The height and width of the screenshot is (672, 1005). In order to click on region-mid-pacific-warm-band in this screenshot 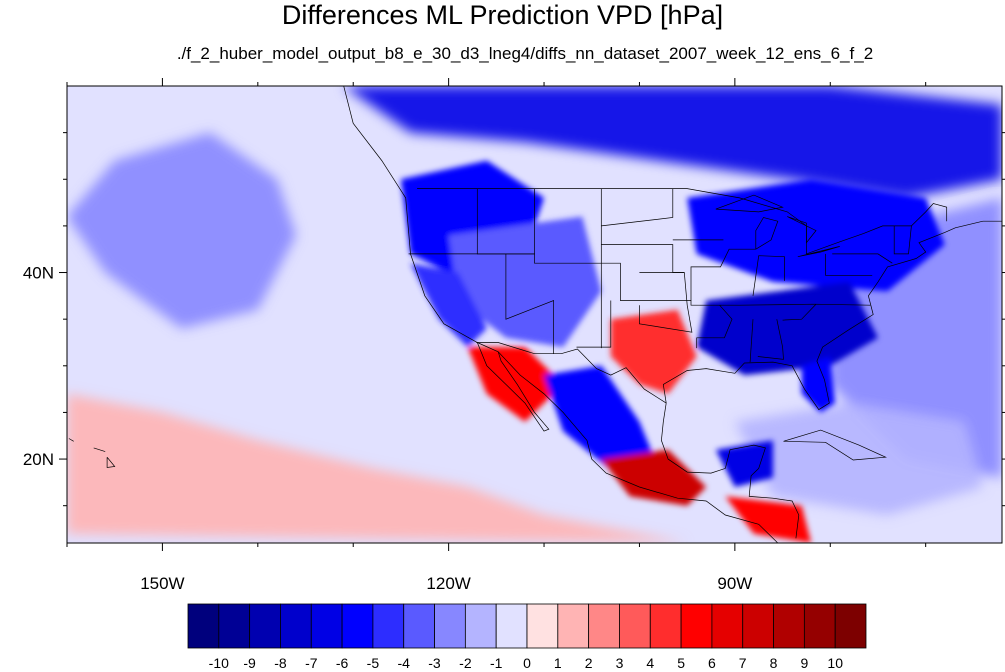, I will do `click(377, 468)`.